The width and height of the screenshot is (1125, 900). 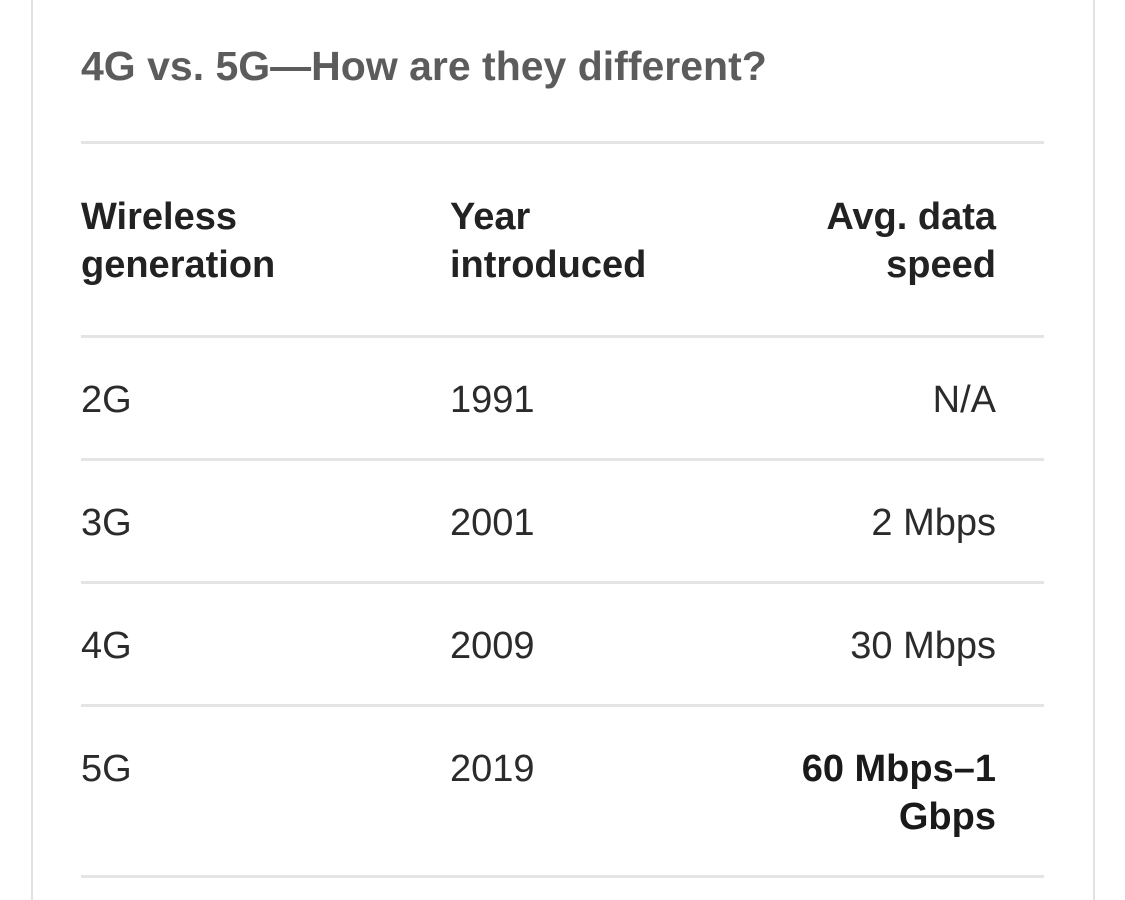 I want to click on speed-line: Gbps, so click(x=947, y=817).